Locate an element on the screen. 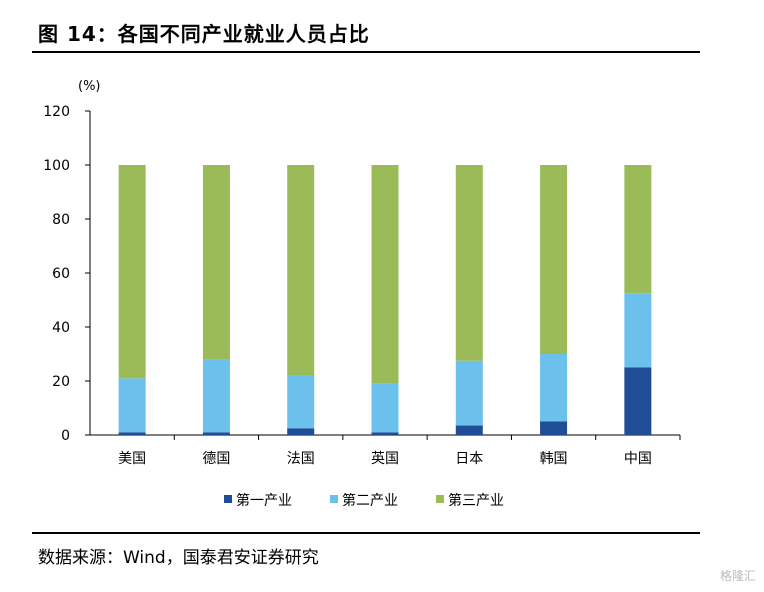  y-tick-label: 120 is located at coordinates (56, 112).